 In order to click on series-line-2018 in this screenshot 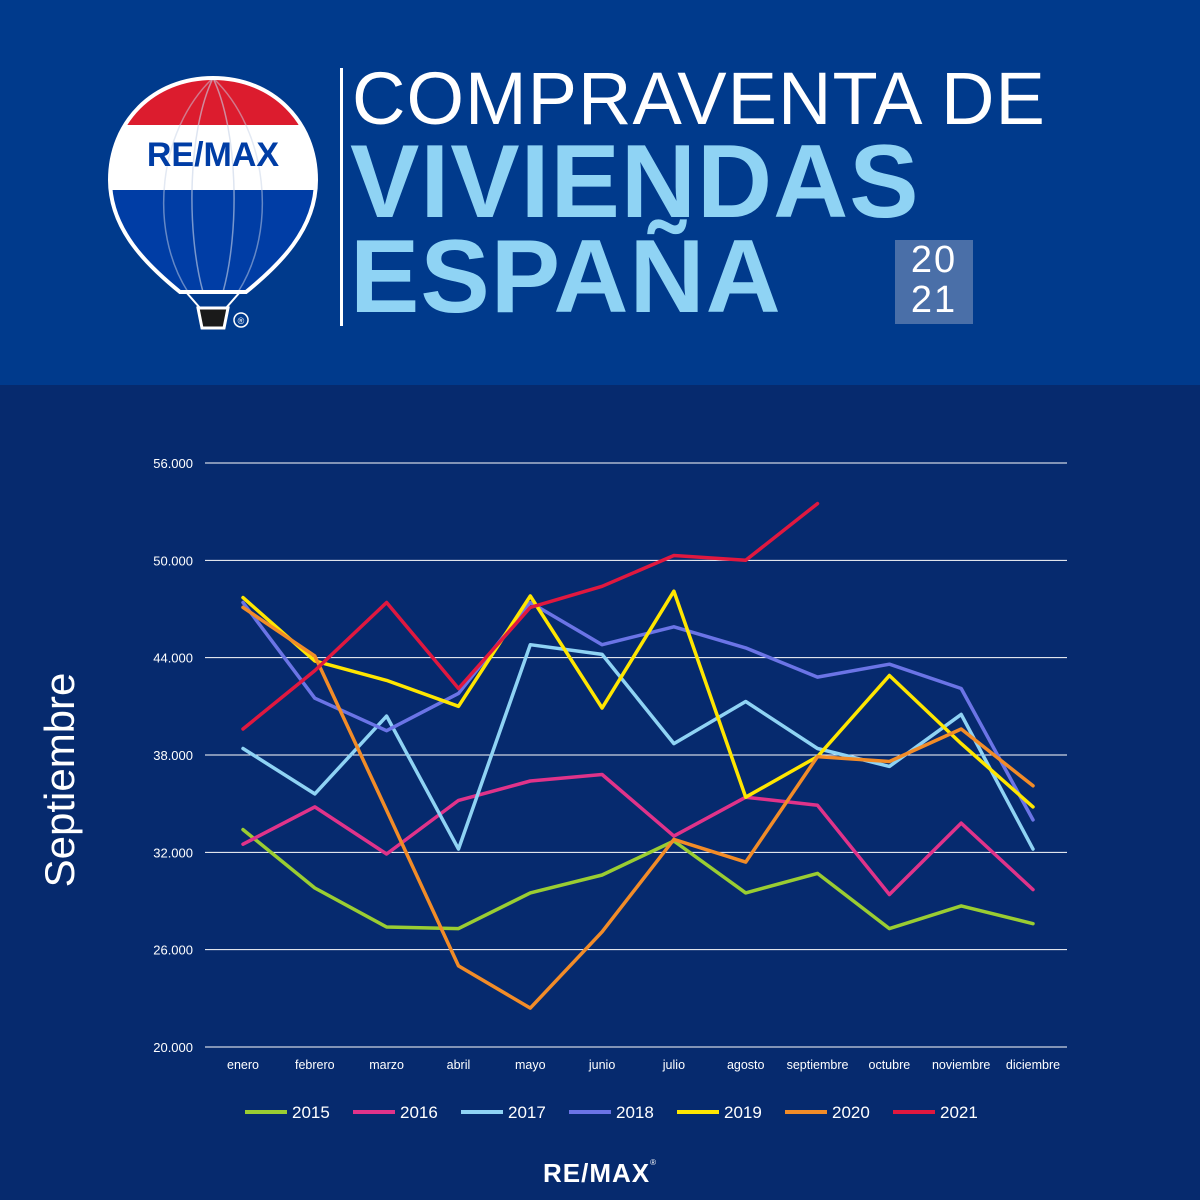, I will do `click(638, 711)`.